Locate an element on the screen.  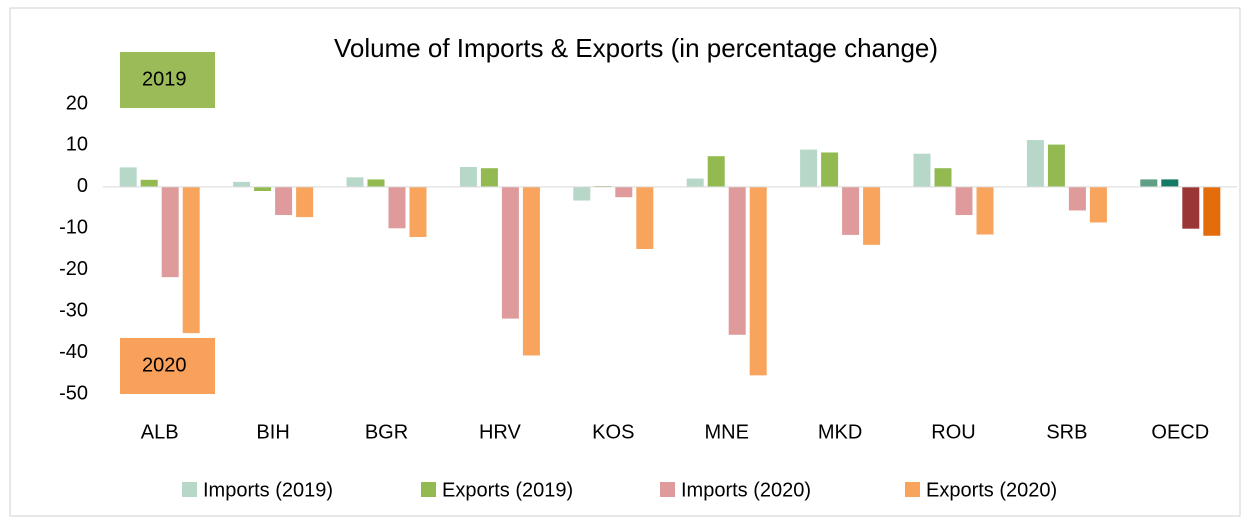
y-tick-label: -20 is located at coordinates (73, 269).